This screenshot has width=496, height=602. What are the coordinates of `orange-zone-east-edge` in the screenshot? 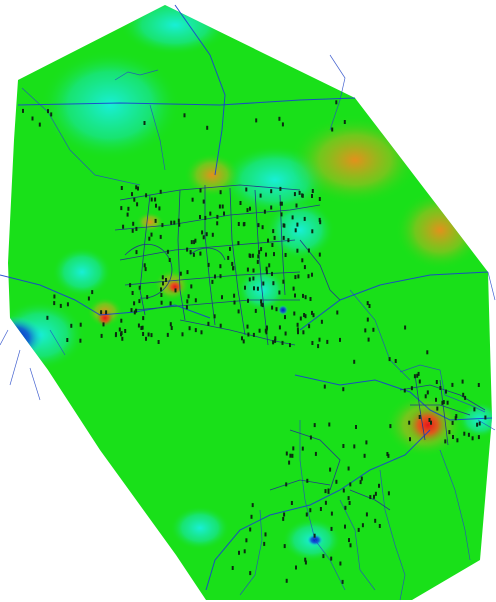 It's located at (440, 230).